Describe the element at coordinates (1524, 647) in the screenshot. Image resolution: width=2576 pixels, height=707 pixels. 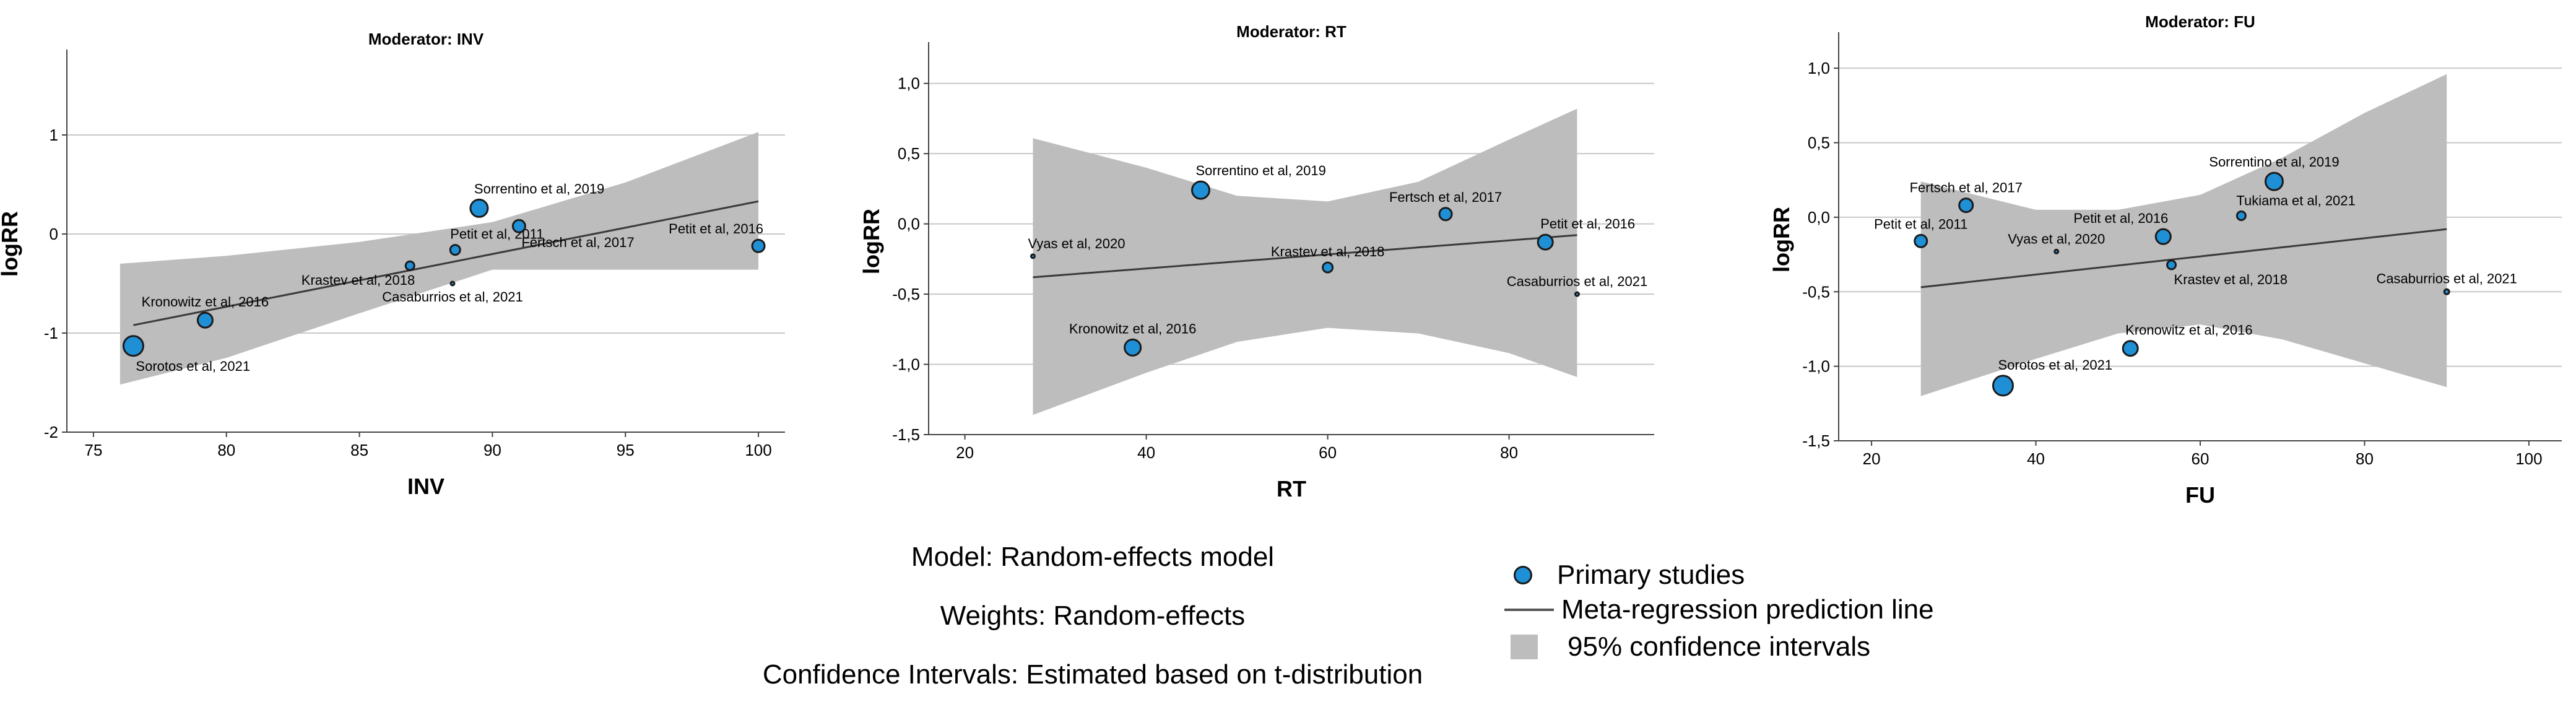
I see `legend-band-icon` at that location.